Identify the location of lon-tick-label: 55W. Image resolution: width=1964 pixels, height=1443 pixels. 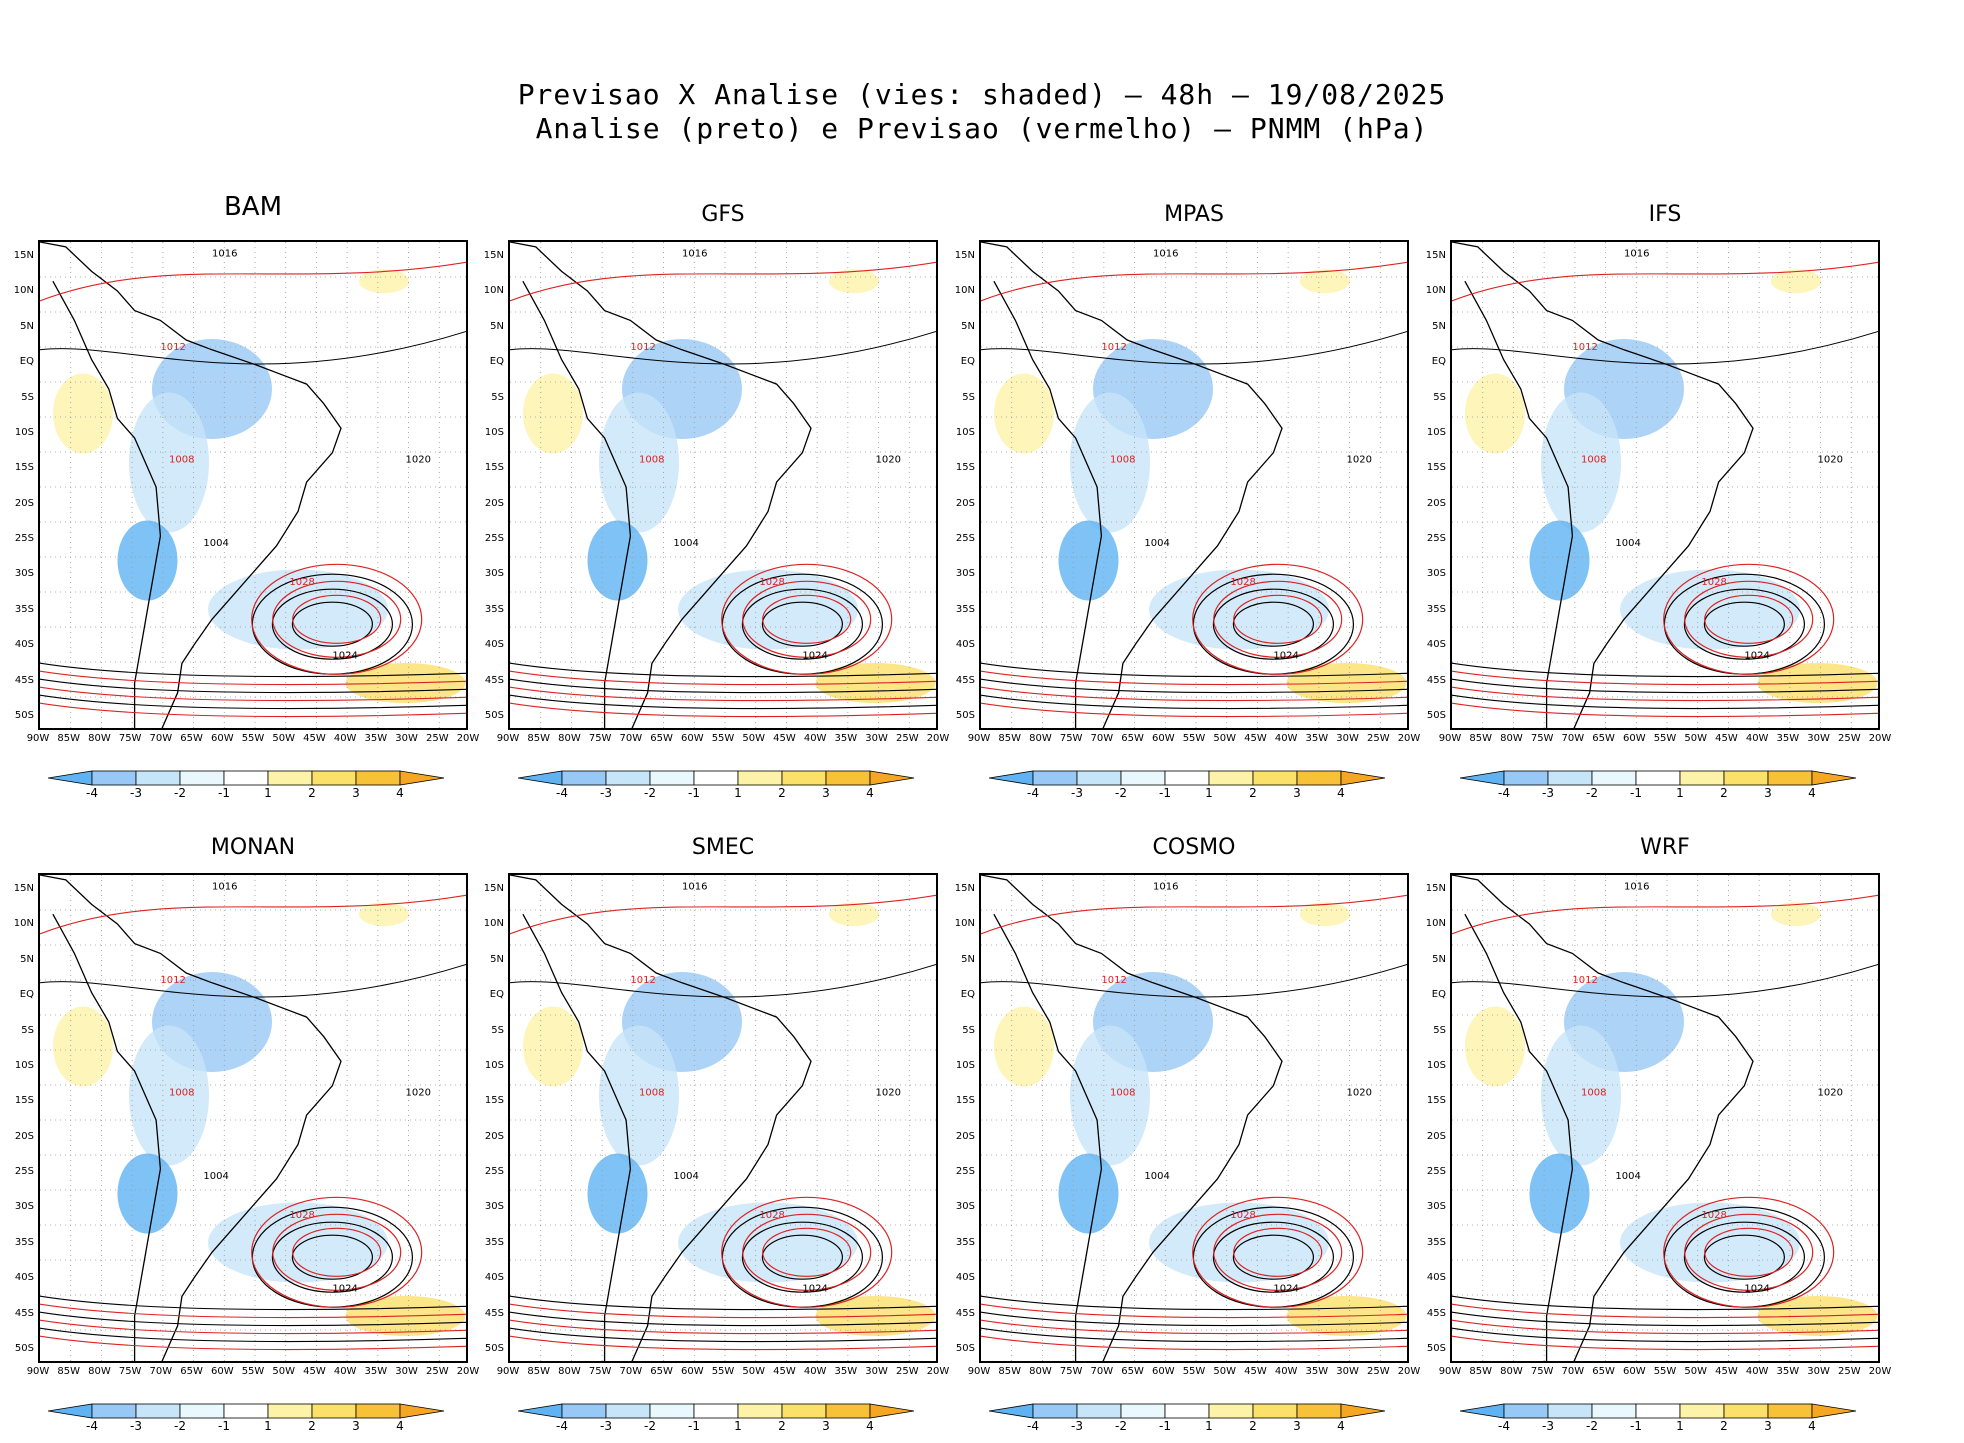
(253, 738).